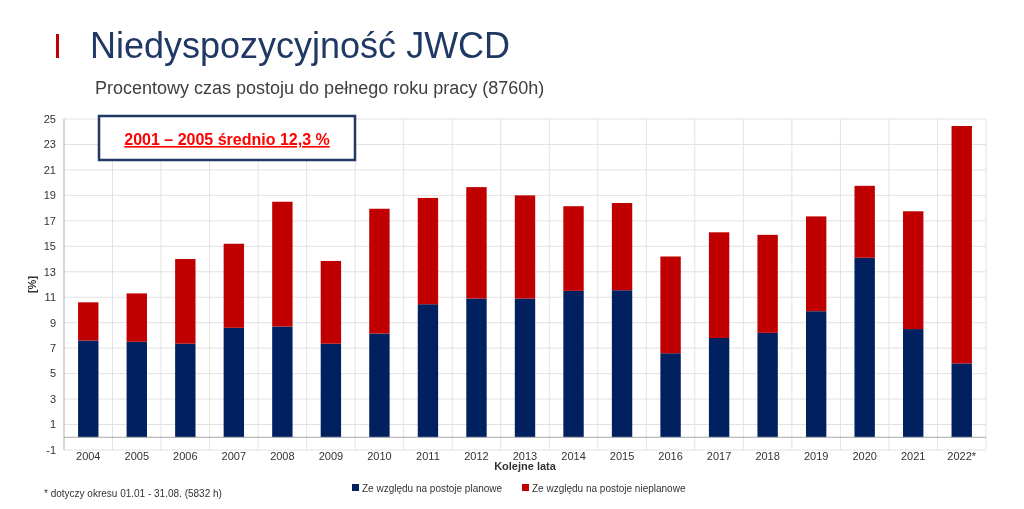 The height and width of the screenshot is (509, 1024). I want to click on legend-label: Ze względu na postoje nieplanowe, so click(609, 488).